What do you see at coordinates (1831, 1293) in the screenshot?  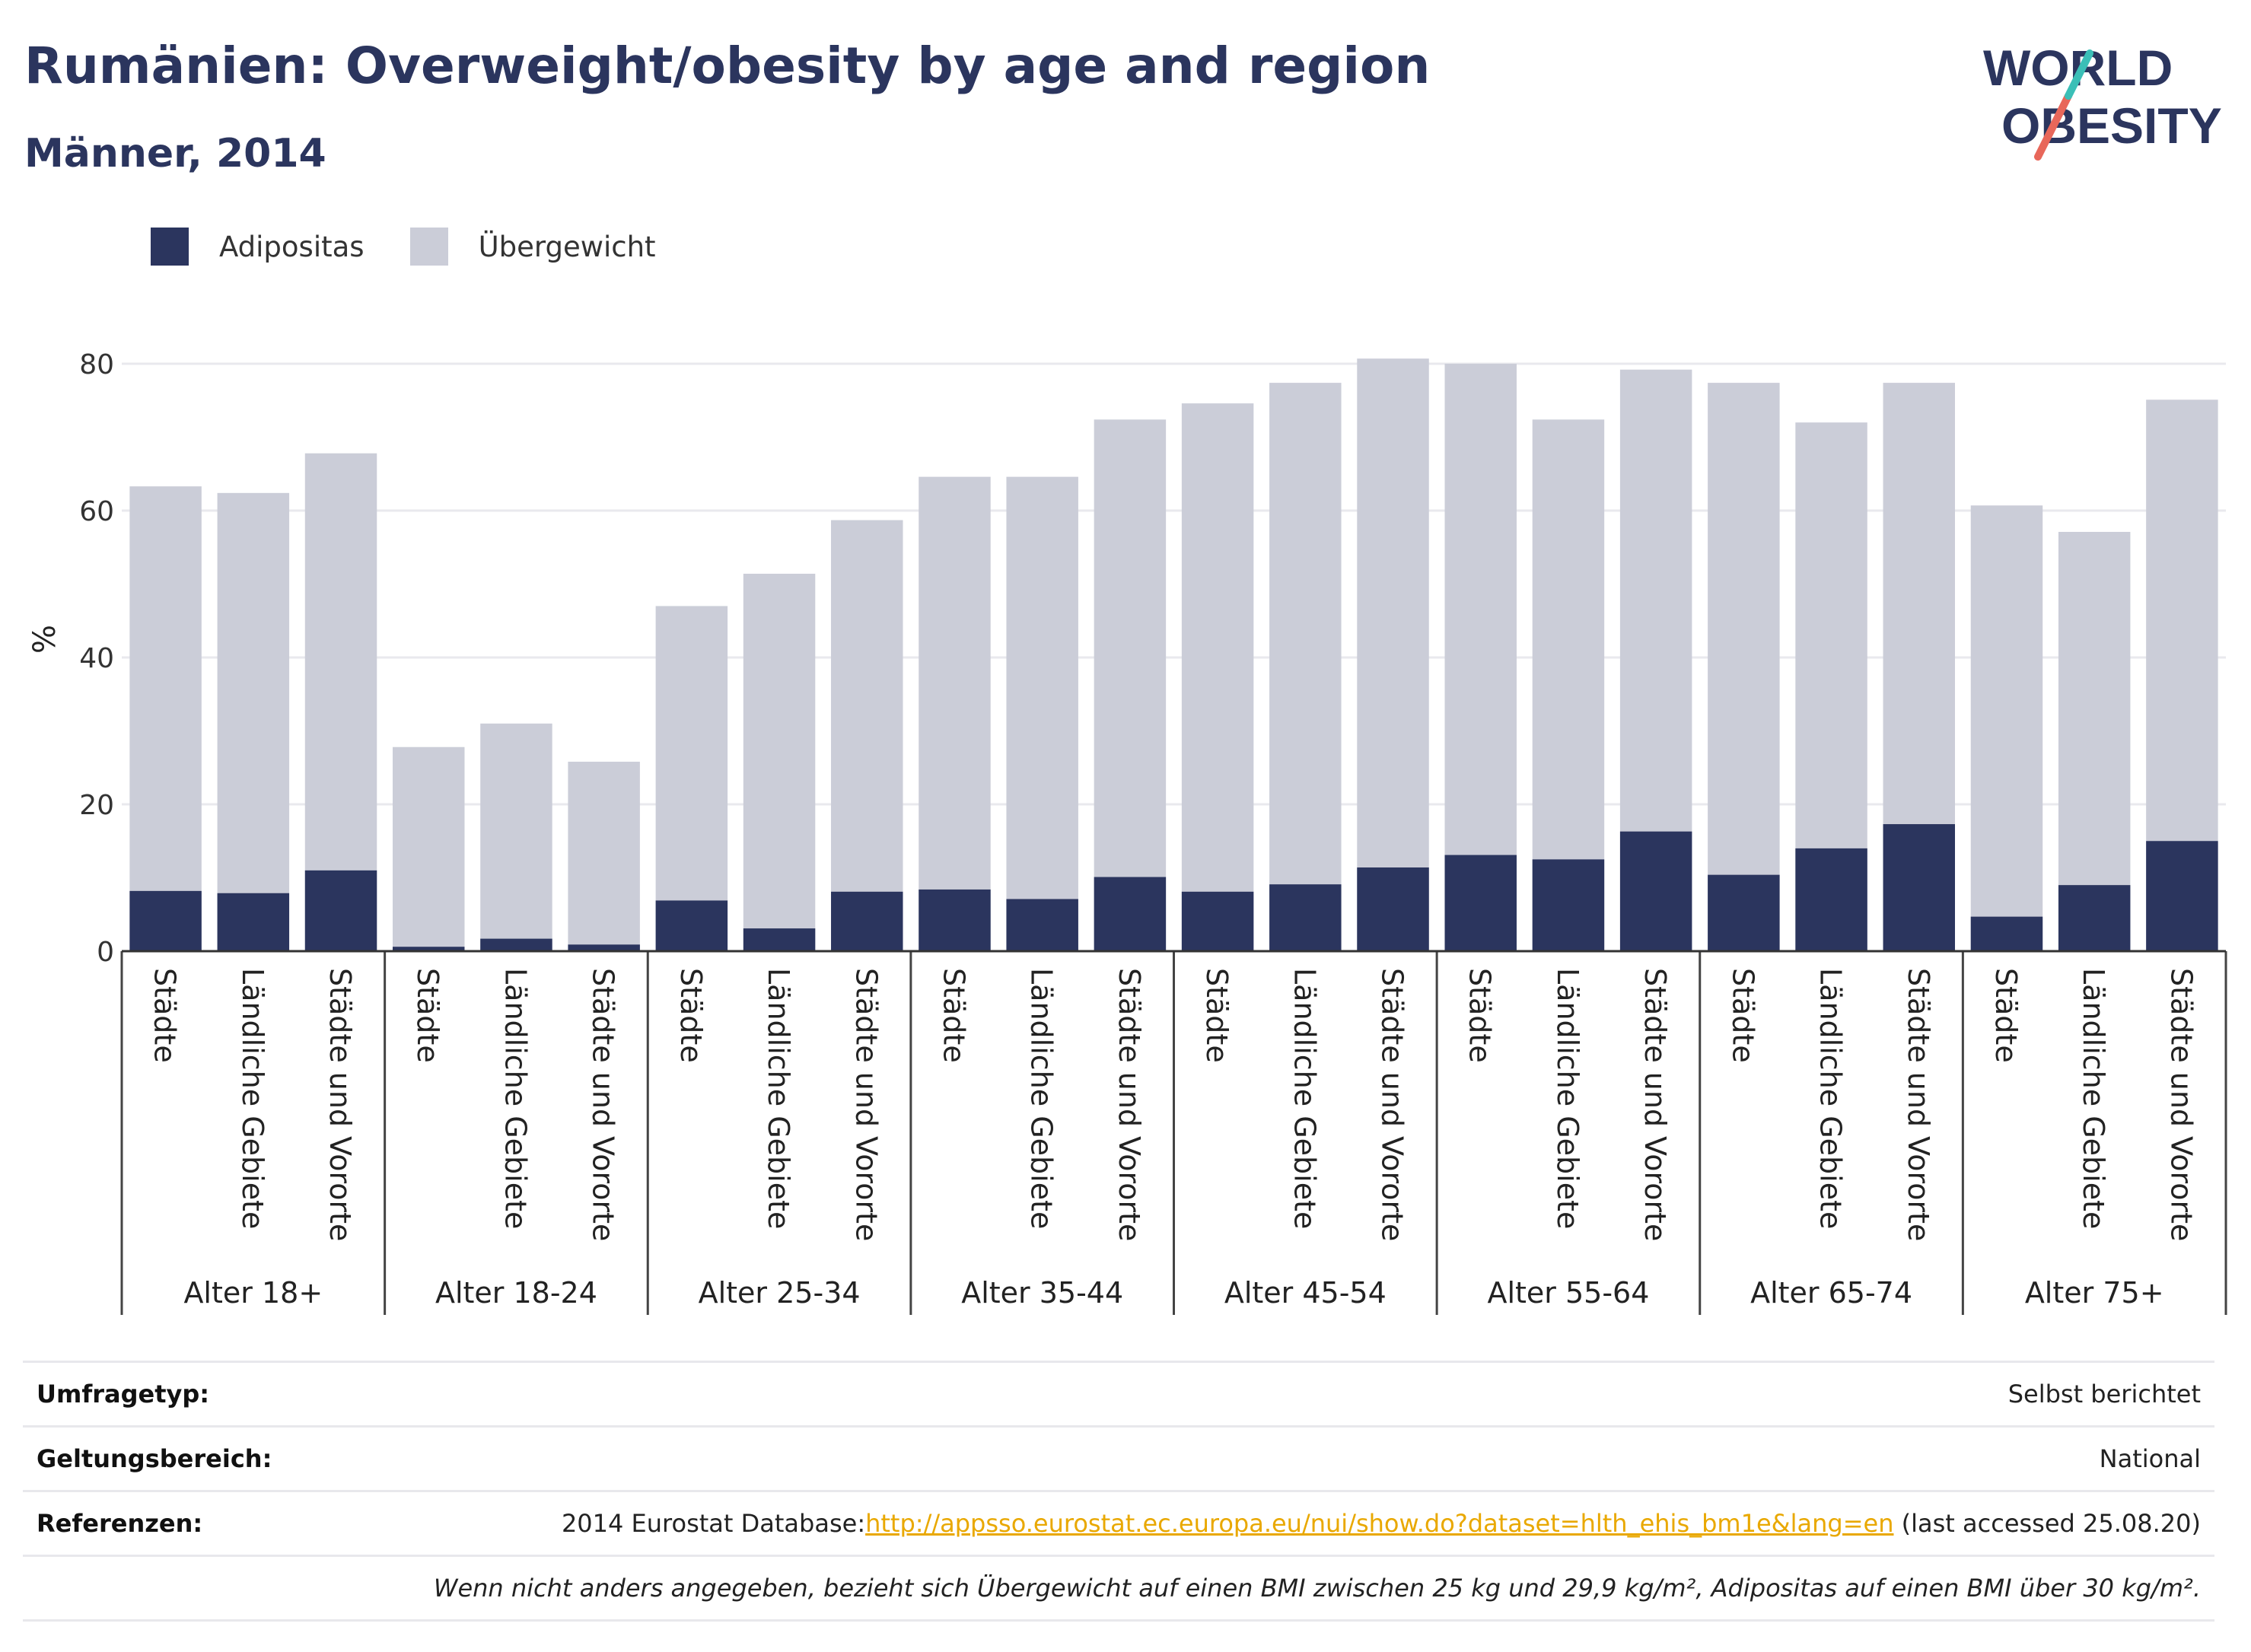 I see `x-group-label: Alter 65-74` at bounding box center [1831, 1293].